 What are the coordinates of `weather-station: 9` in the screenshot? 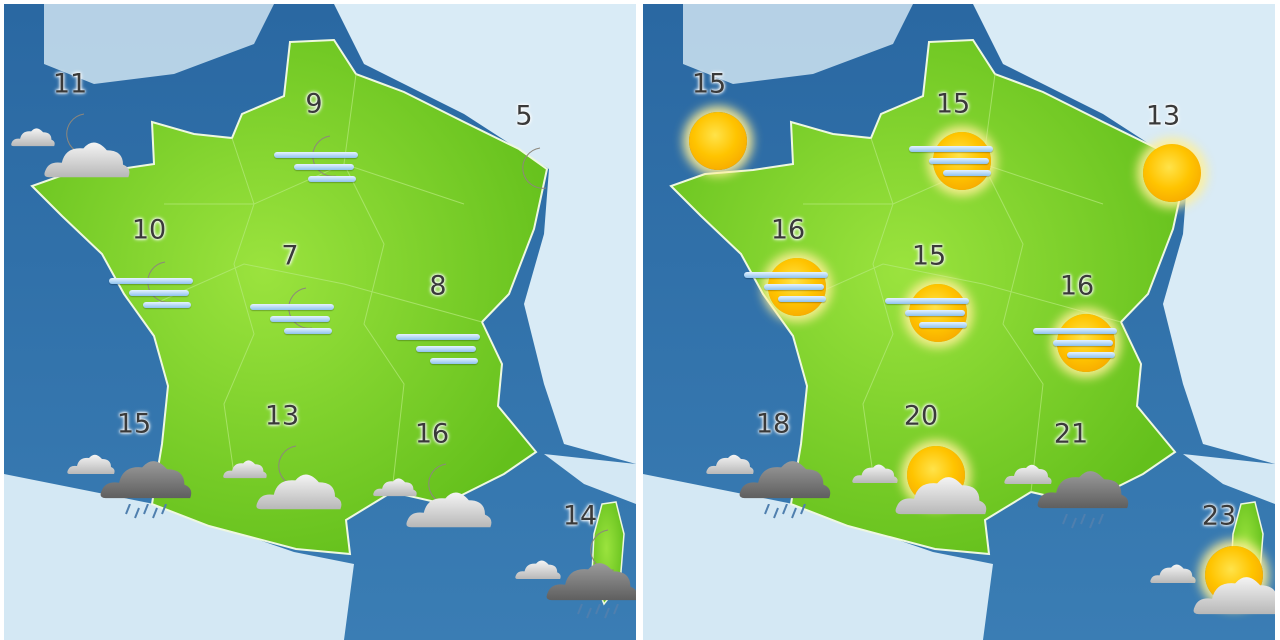 It's located at (316, 135).